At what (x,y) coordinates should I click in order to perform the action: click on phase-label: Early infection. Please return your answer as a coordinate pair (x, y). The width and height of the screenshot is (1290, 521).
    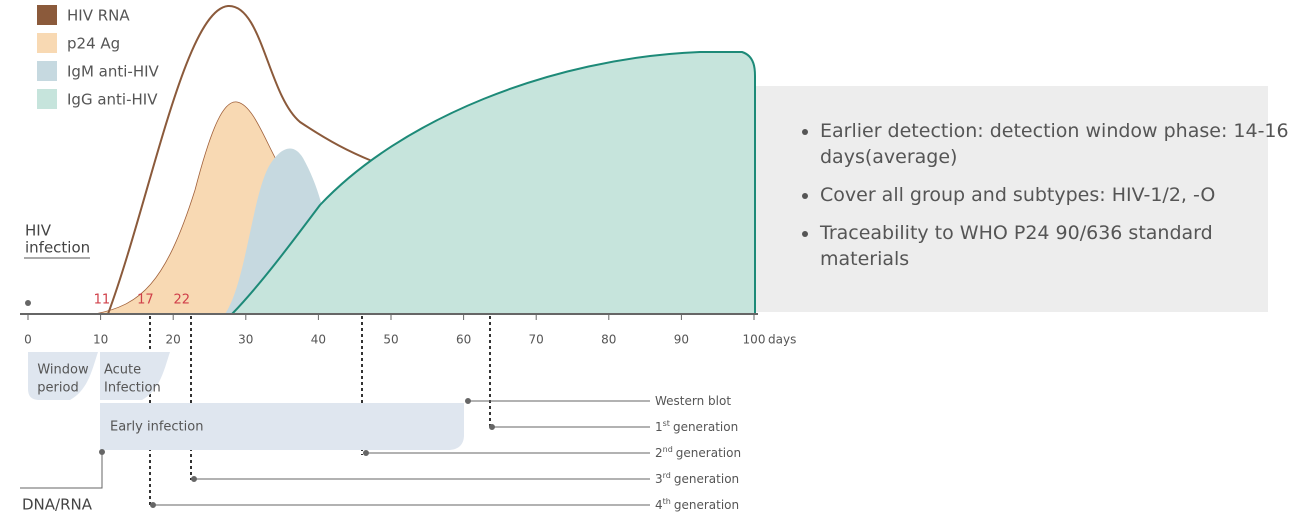
    Looking at the image, I should click on (156, 427).